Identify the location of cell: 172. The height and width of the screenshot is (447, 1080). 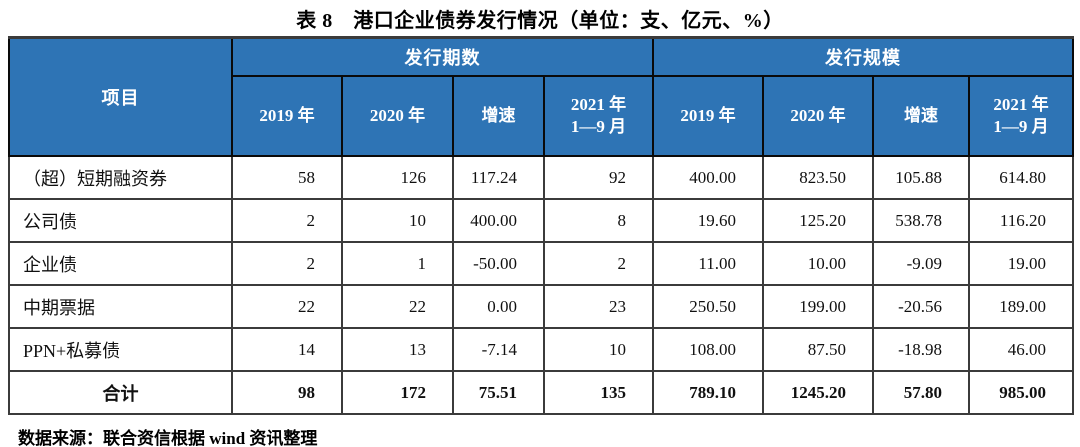
(397, 392).